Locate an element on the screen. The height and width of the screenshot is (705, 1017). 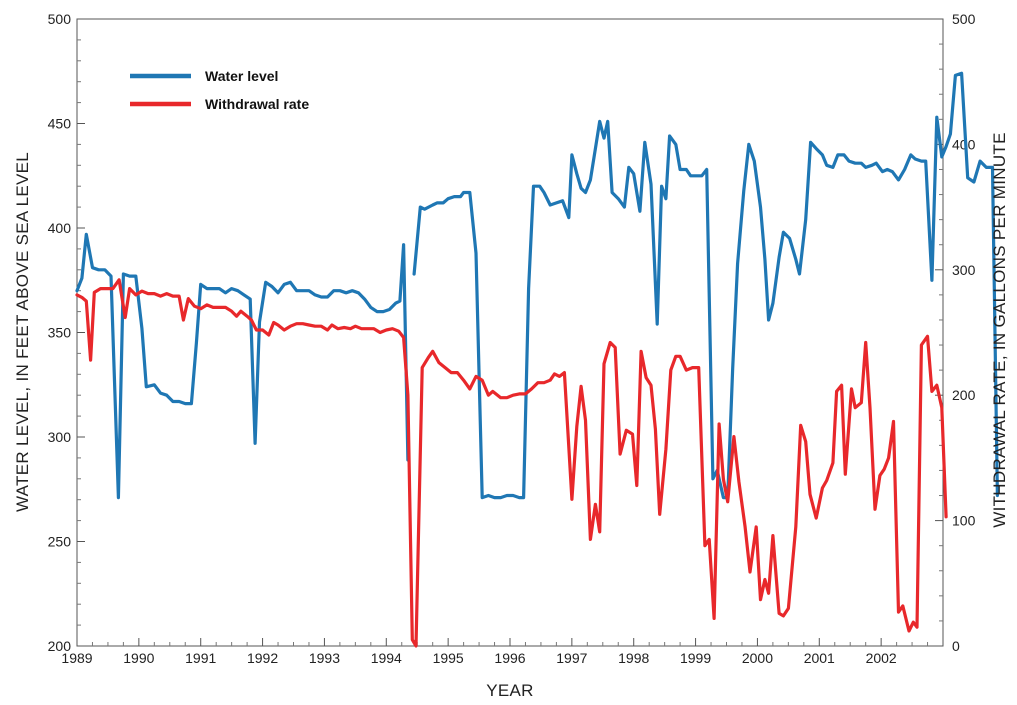
y-axis-right: 0 100 200 300 400 500 is located at coordinates (955, 332).